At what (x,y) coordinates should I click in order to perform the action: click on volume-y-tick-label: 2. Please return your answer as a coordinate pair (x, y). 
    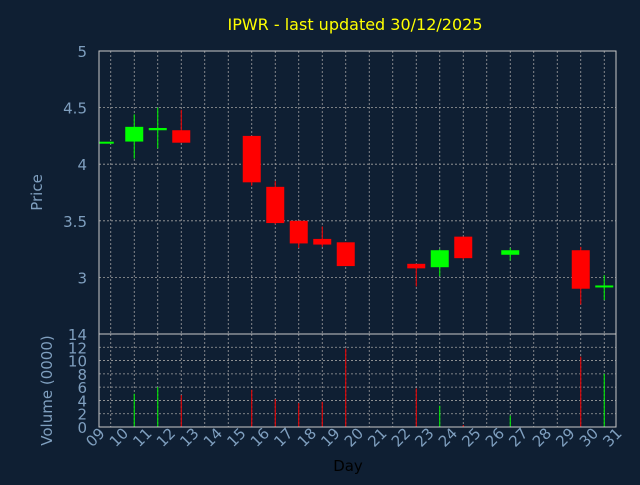
    Looking at the image, I should click on (82, 415).